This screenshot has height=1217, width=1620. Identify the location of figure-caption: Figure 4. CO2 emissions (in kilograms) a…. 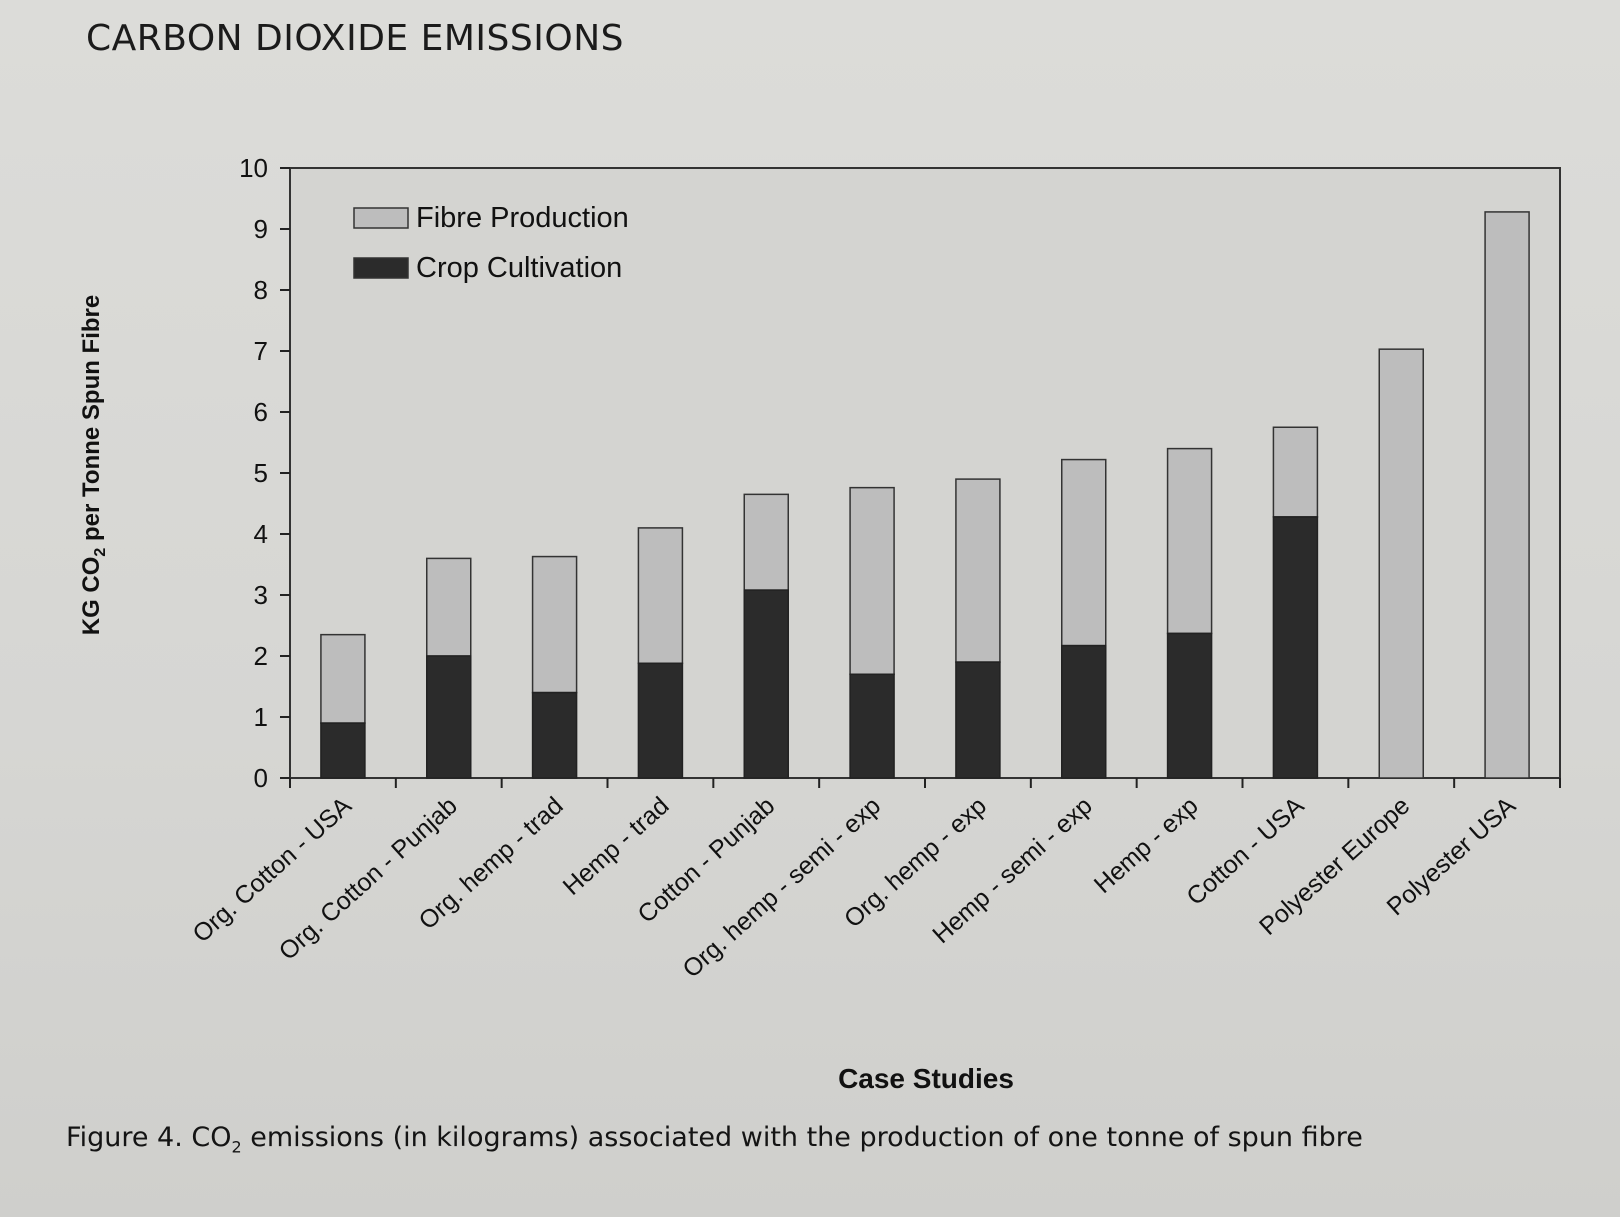
(714, 1139).